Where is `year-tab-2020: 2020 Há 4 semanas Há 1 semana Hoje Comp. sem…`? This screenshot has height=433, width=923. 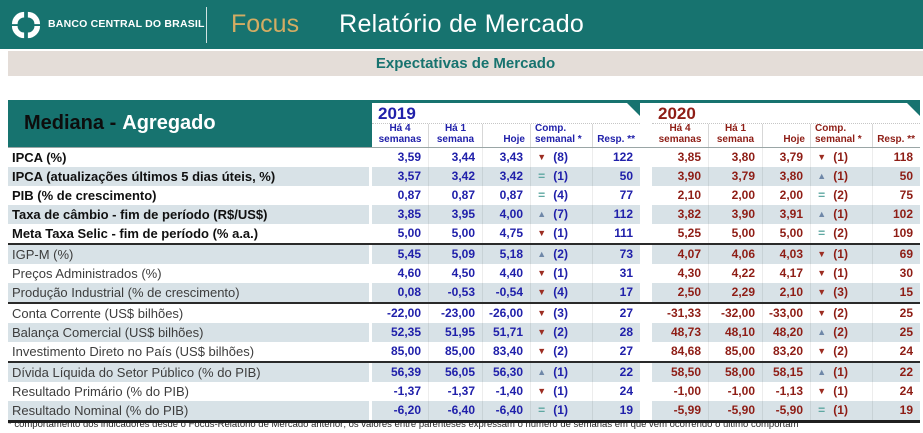 year-tab-2020: 2020 Há 4 semanas Há 1 semana Hoje Comp. sem… is located at coordinates (786, 125).